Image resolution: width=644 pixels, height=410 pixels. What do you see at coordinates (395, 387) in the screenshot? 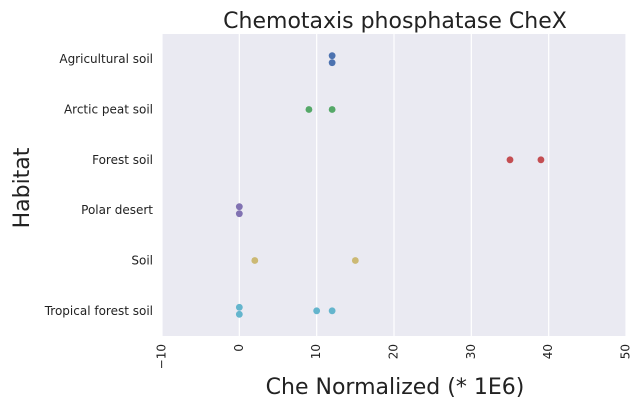
I see `x-axis-label: Che Normalized (* 1E6)` at bounding box center [395, 387].